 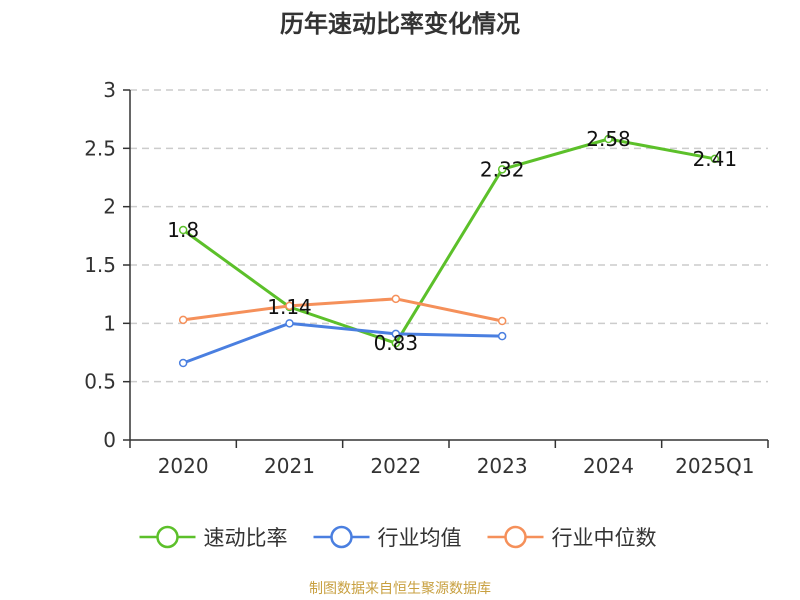 I want to click on x-tick-label: 2020, so click(x=183, y=466).